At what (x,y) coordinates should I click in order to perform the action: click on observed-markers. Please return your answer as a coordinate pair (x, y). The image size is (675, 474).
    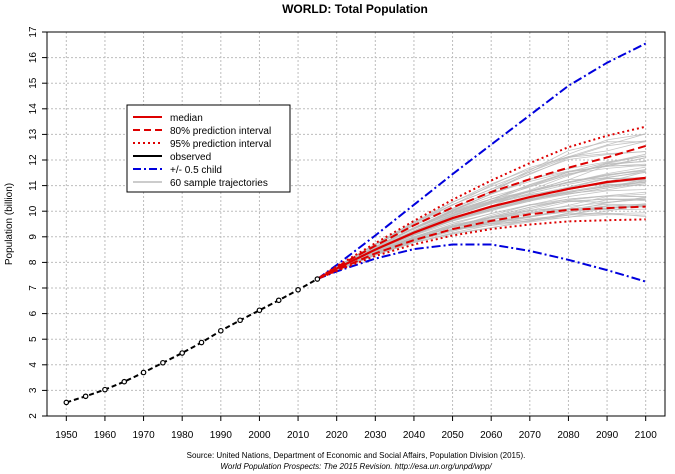
    Looking at the image, I should click on (192, 341).